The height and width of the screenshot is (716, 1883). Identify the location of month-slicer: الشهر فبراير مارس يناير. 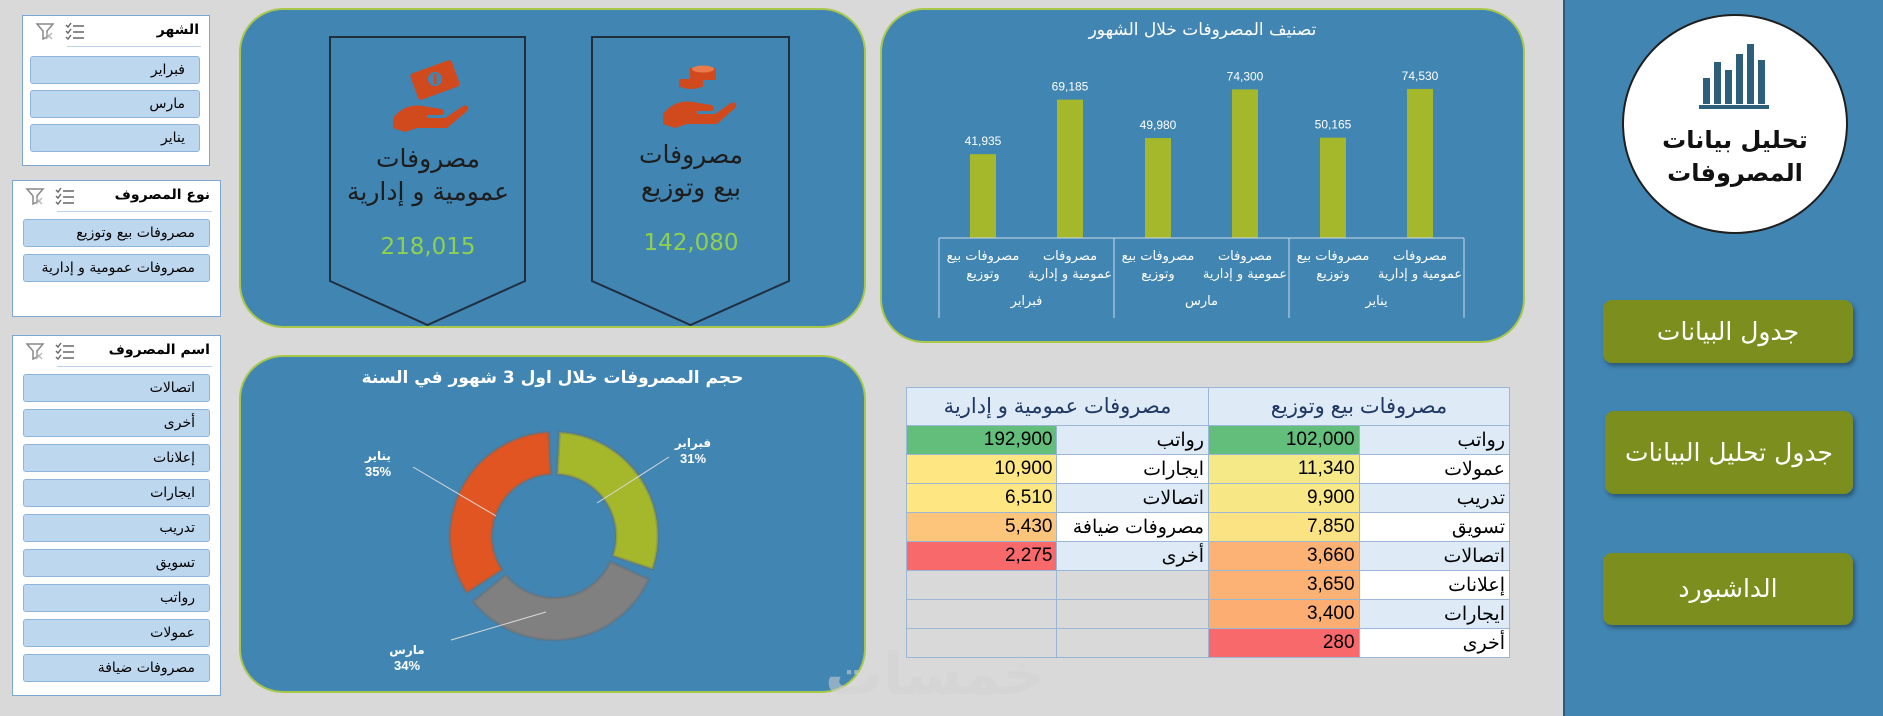
(116, 90).